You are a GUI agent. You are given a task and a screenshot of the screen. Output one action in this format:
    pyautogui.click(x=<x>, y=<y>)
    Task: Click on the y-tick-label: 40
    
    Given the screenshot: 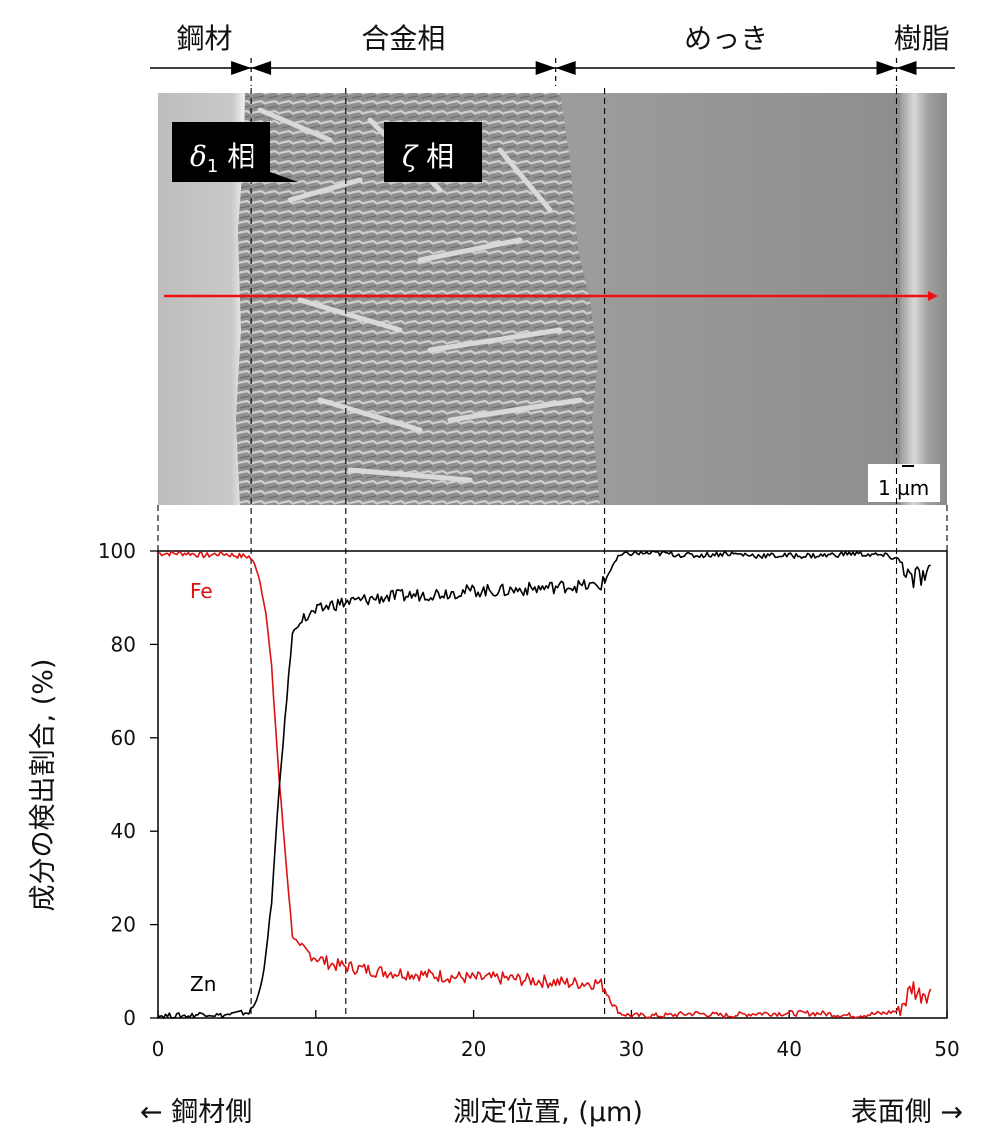 What is the action you would take?
    pyautogui.click(x=123, y=831)
    